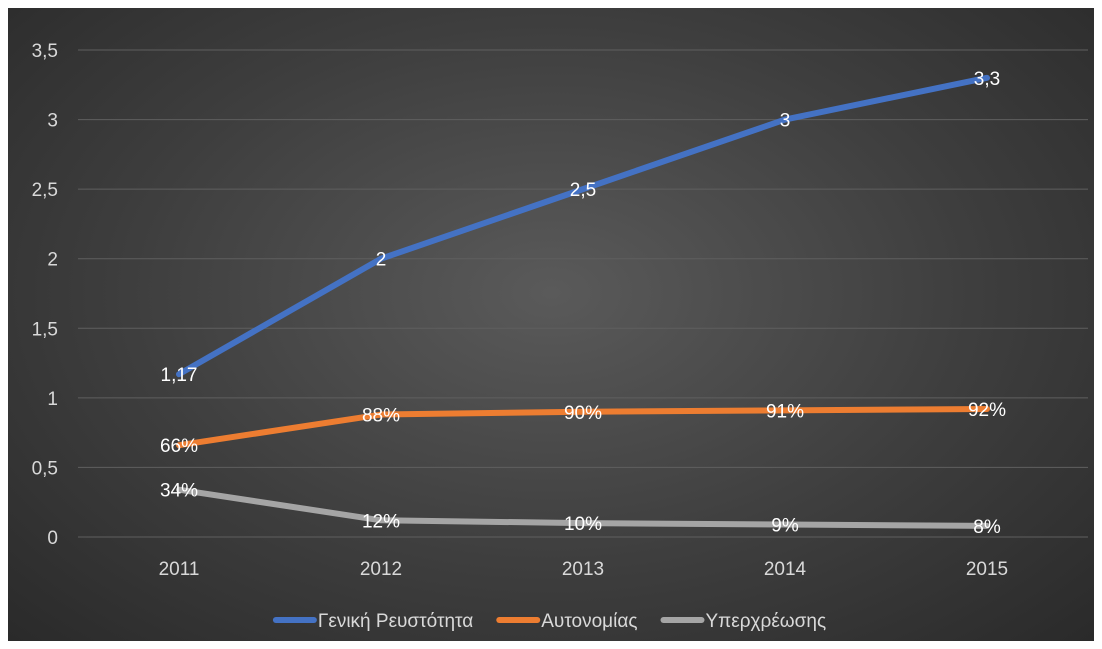 This screenshot has width=1102, height=649. Describe the element at coordinates (785, 411) in the screenshot. I see `data-label: 91%` at that location.